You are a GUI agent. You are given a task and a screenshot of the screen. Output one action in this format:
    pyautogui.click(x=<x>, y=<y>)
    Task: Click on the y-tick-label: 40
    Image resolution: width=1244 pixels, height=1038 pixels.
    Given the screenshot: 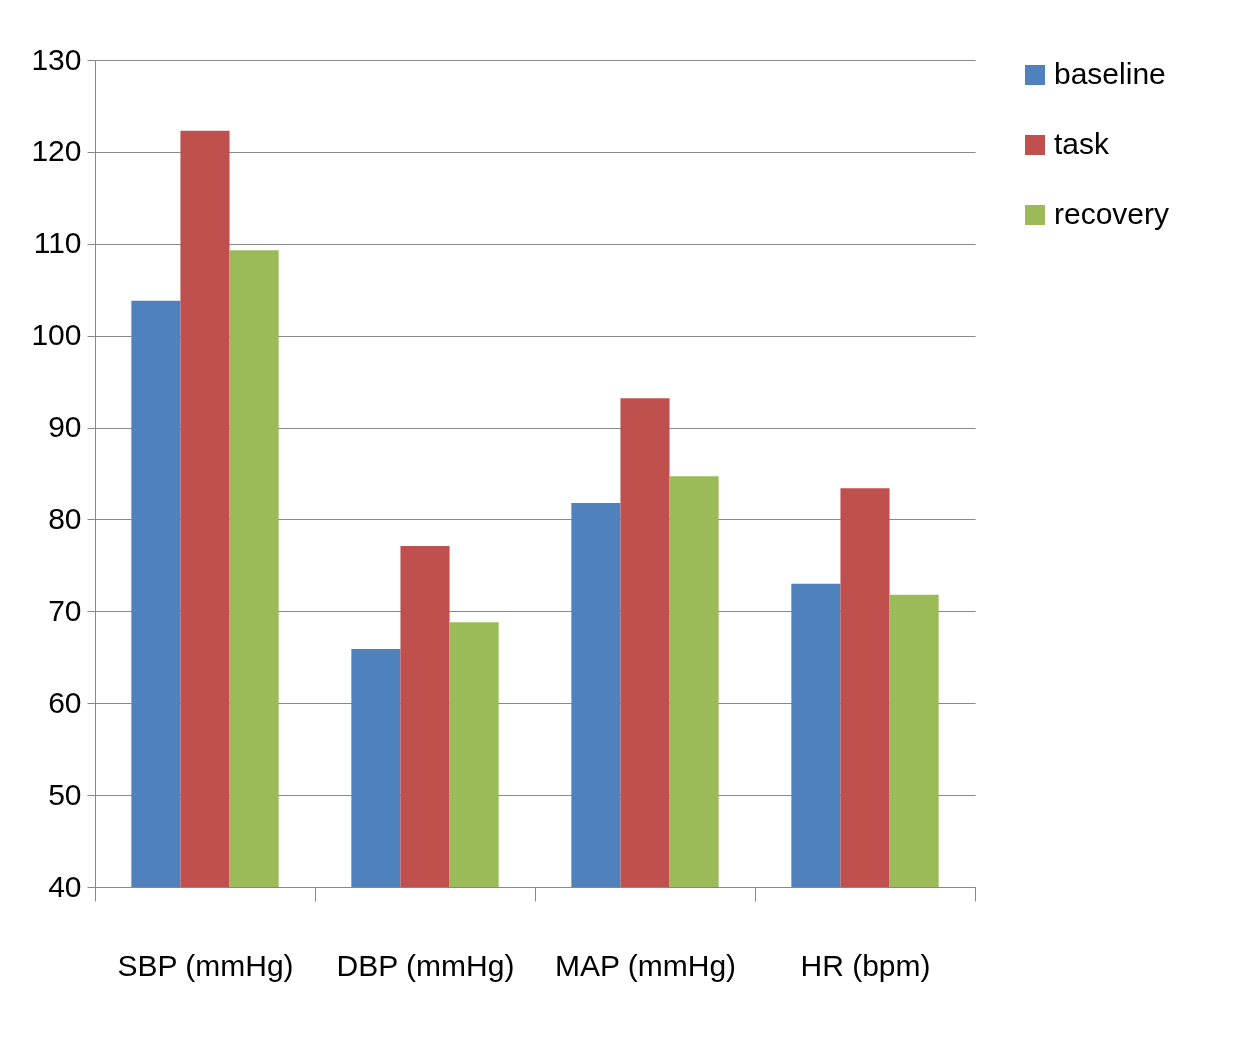 What is the action you would take?
    pyautogui.click(x=65, y=886)
    